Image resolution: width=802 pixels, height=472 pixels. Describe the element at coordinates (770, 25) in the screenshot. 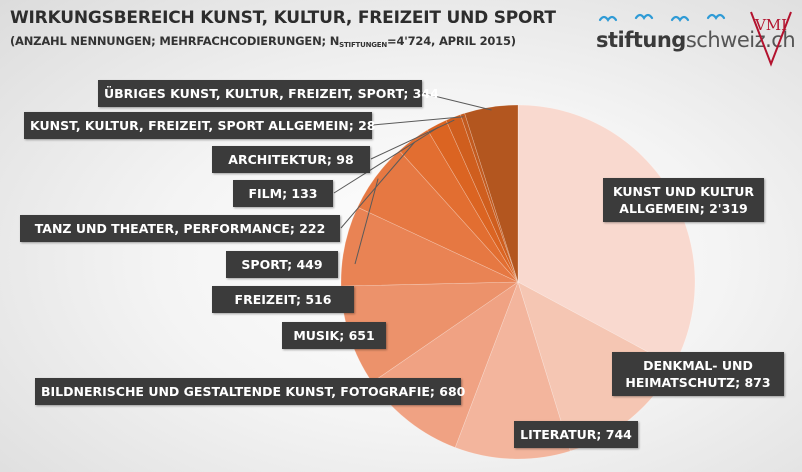

I see `vmi-logo-text: VMI` at that location.